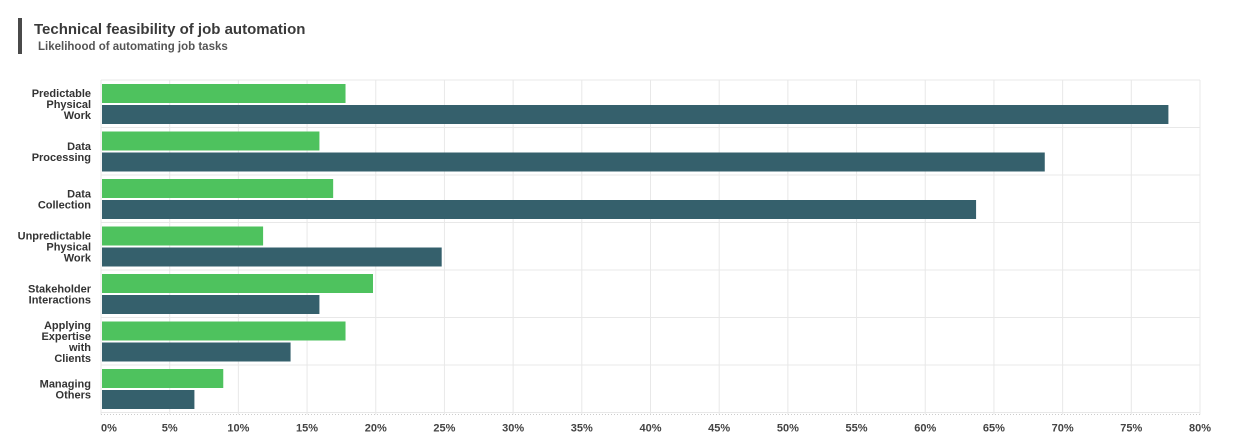  Describe the element at coordinates (67, 326) in the screenshot. I see `category-label-line: Applying` at that location.